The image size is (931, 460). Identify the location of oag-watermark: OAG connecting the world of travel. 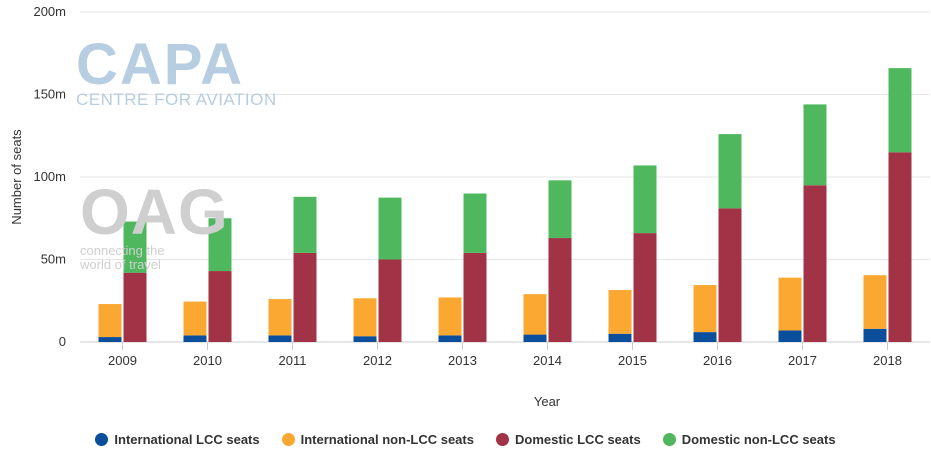
(154, 226).